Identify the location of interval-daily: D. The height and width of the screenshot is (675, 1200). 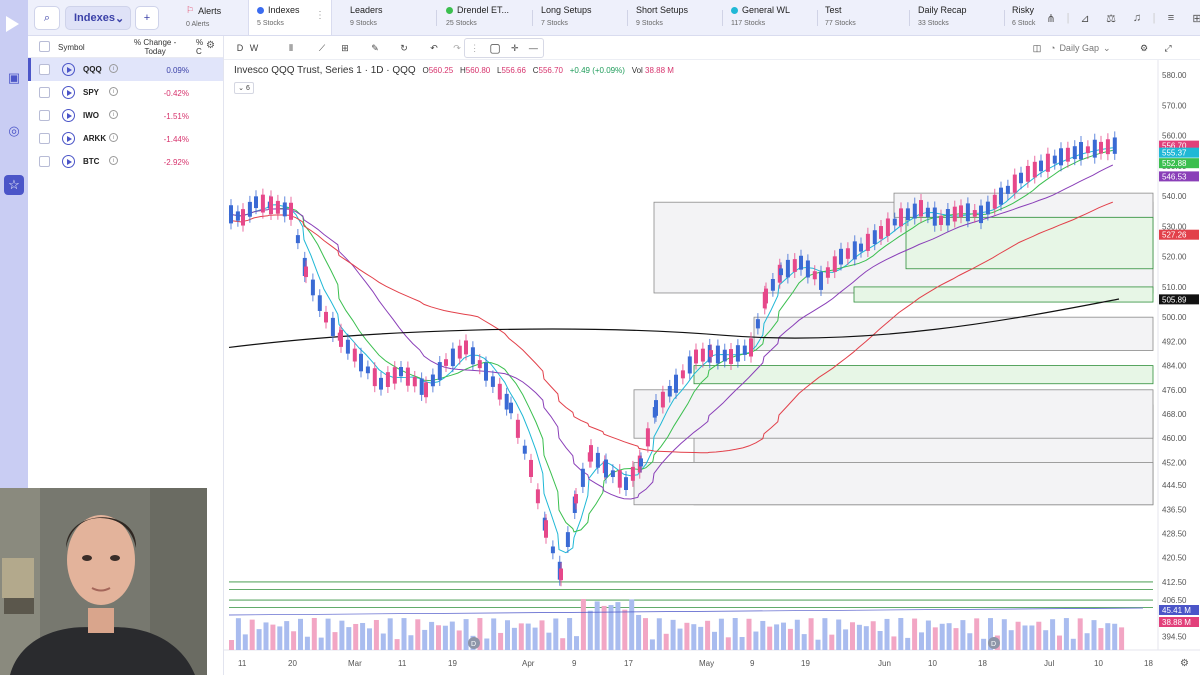
(240, 48).